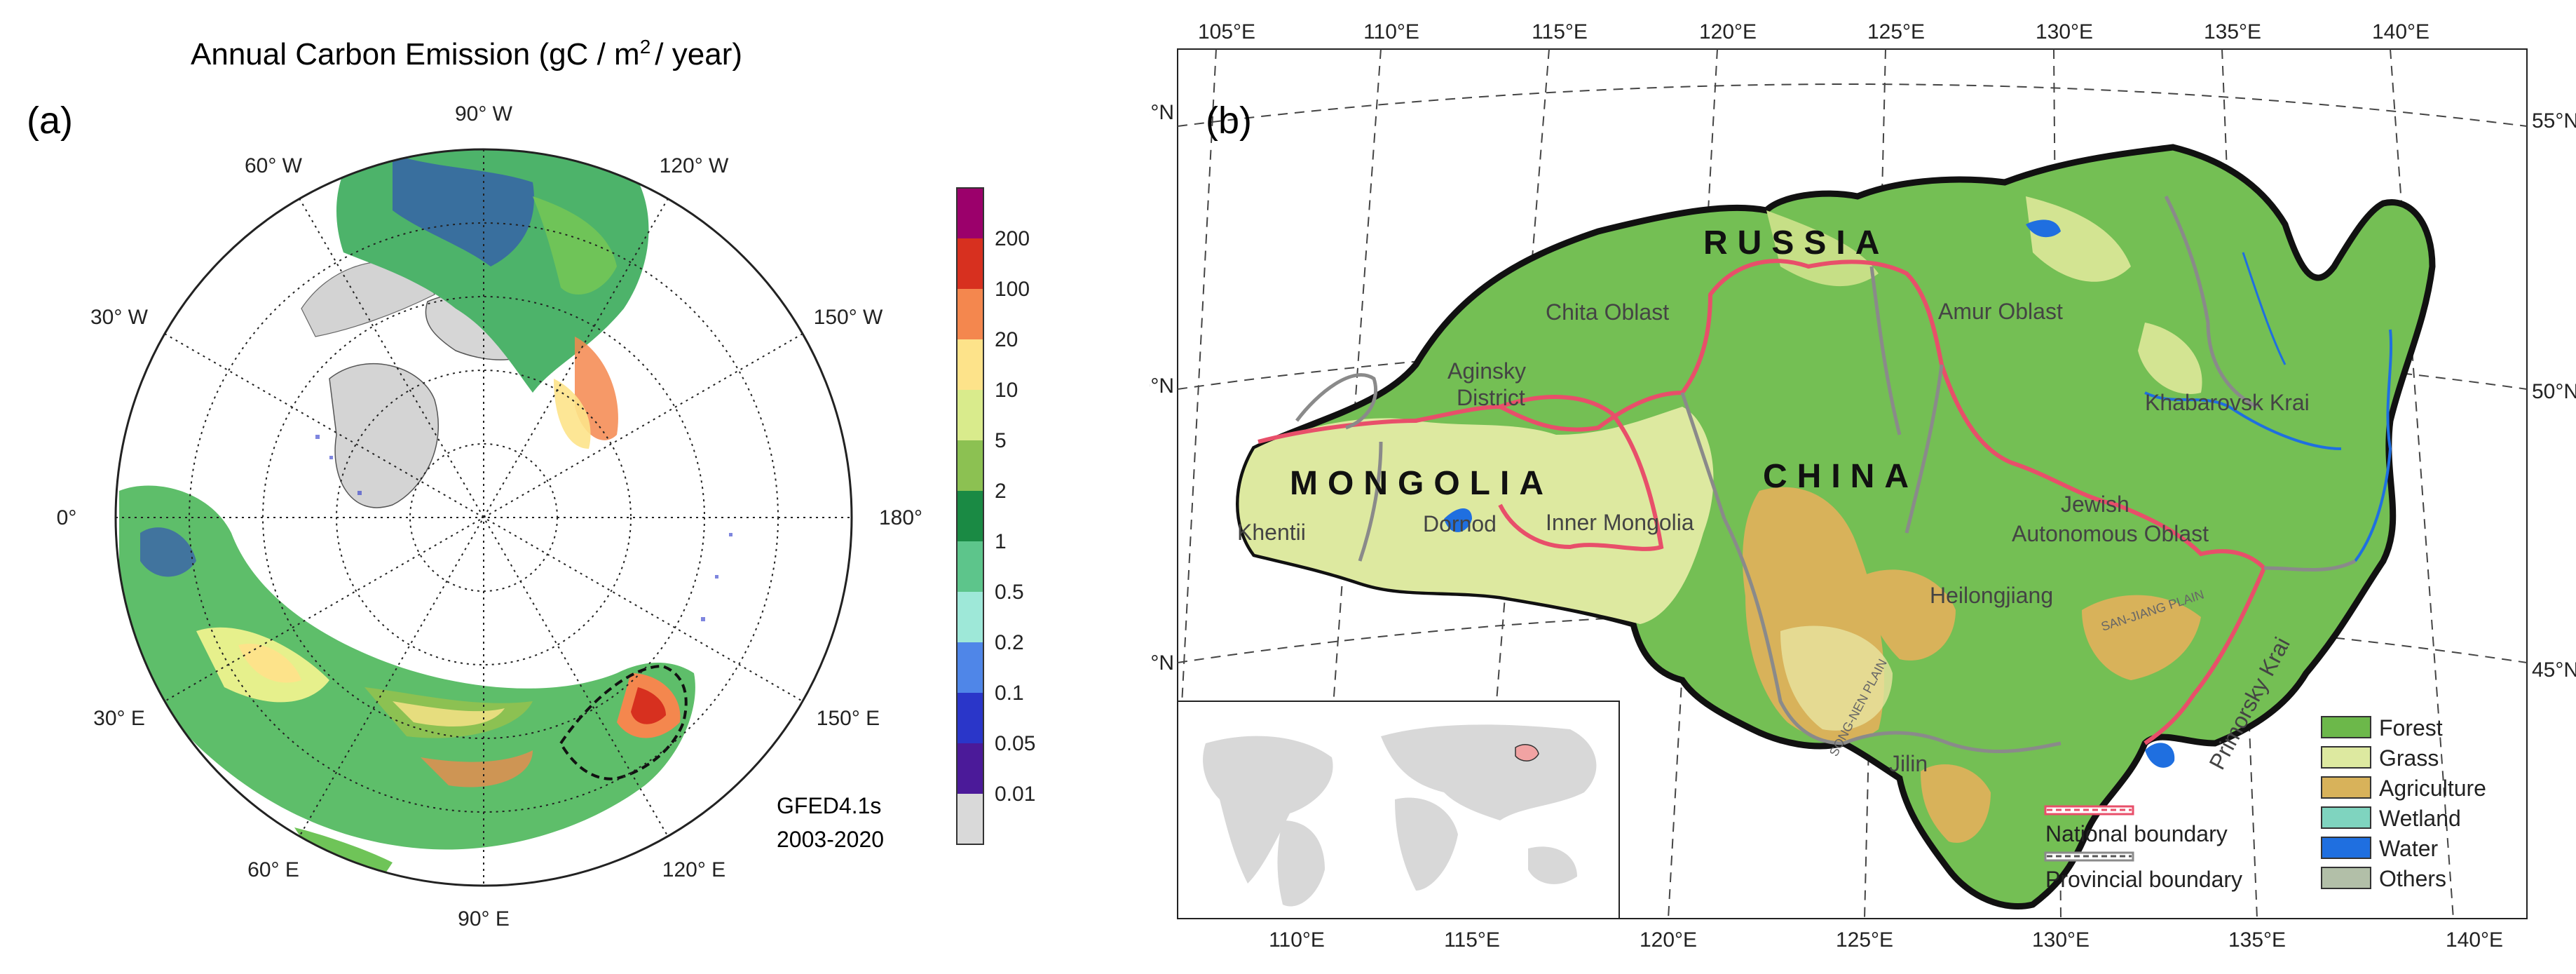 The image size is (2576, 974). What do you see at coordinates (1527, 753) in the screenshot?
I see `inset-study-area` at bounding box center [1527, 753].